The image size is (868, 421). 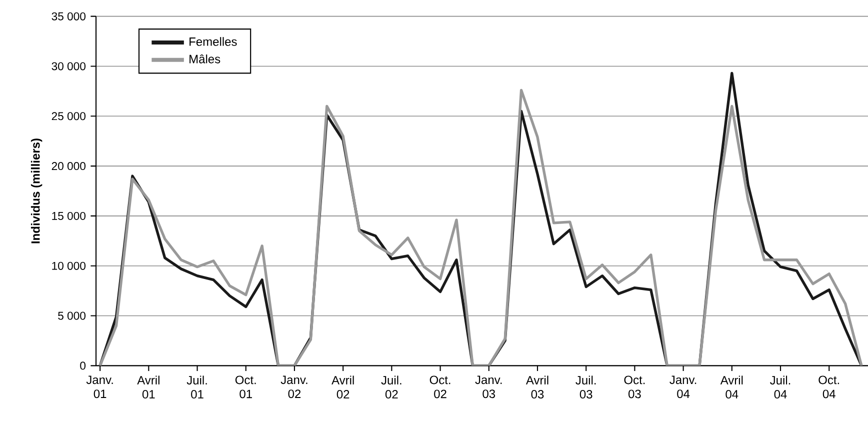 I want to click on x-tick-label: Juil. 01, so click(x=196, y=387).